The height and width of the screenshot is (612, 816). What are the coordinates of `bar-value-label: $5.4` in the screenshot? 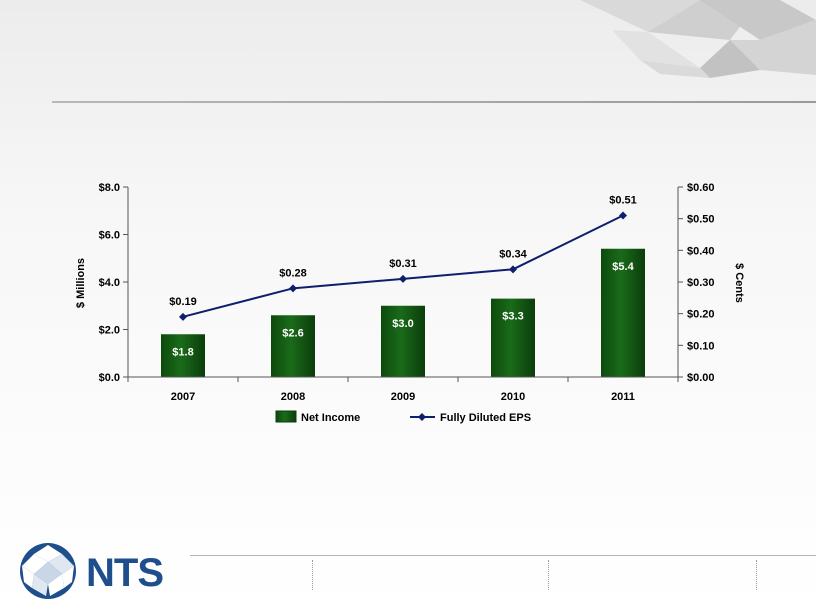 It's located at (623, 267).